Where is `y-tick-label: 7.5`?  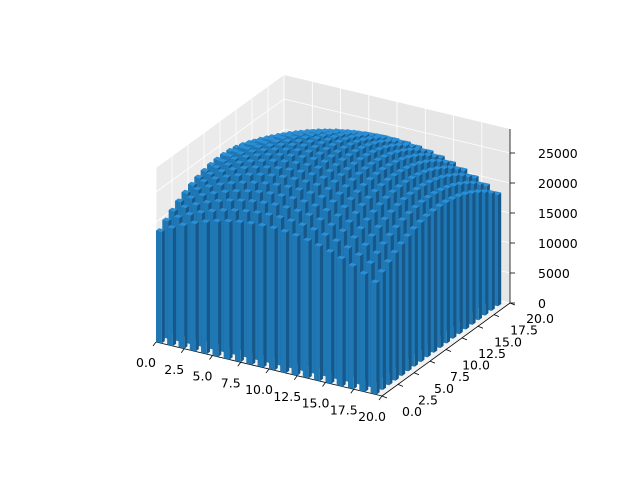 y-tick-label: 7.5 is located at coordinates (460, 376).